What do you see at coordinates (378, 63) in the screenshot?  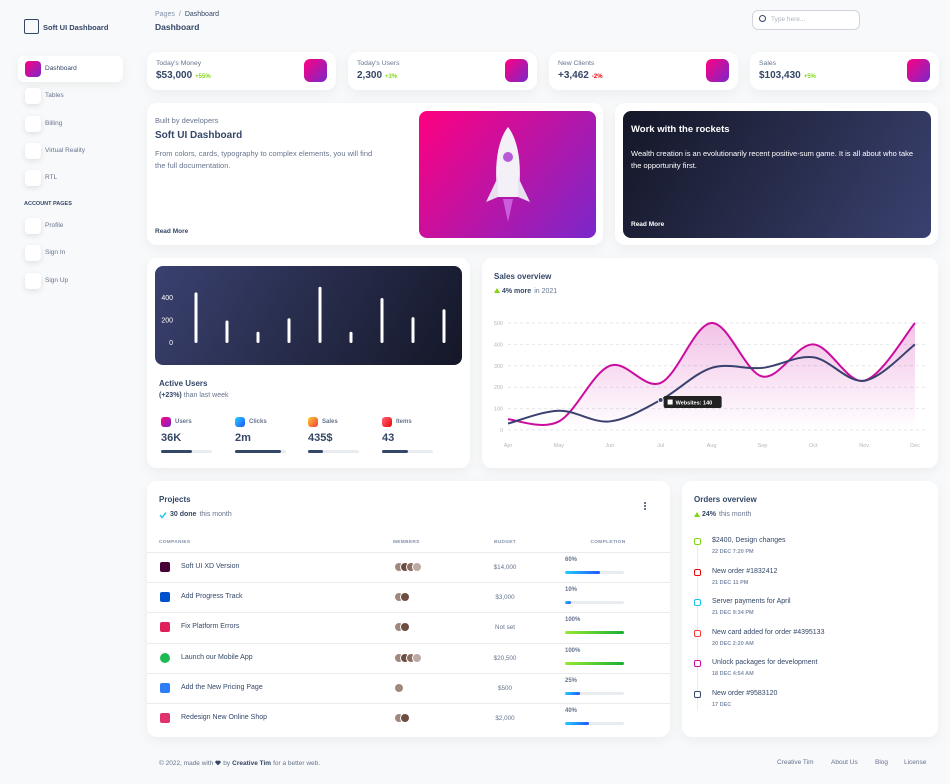 I see `stat-label: Today's Users` at bounding box center [378, 63].